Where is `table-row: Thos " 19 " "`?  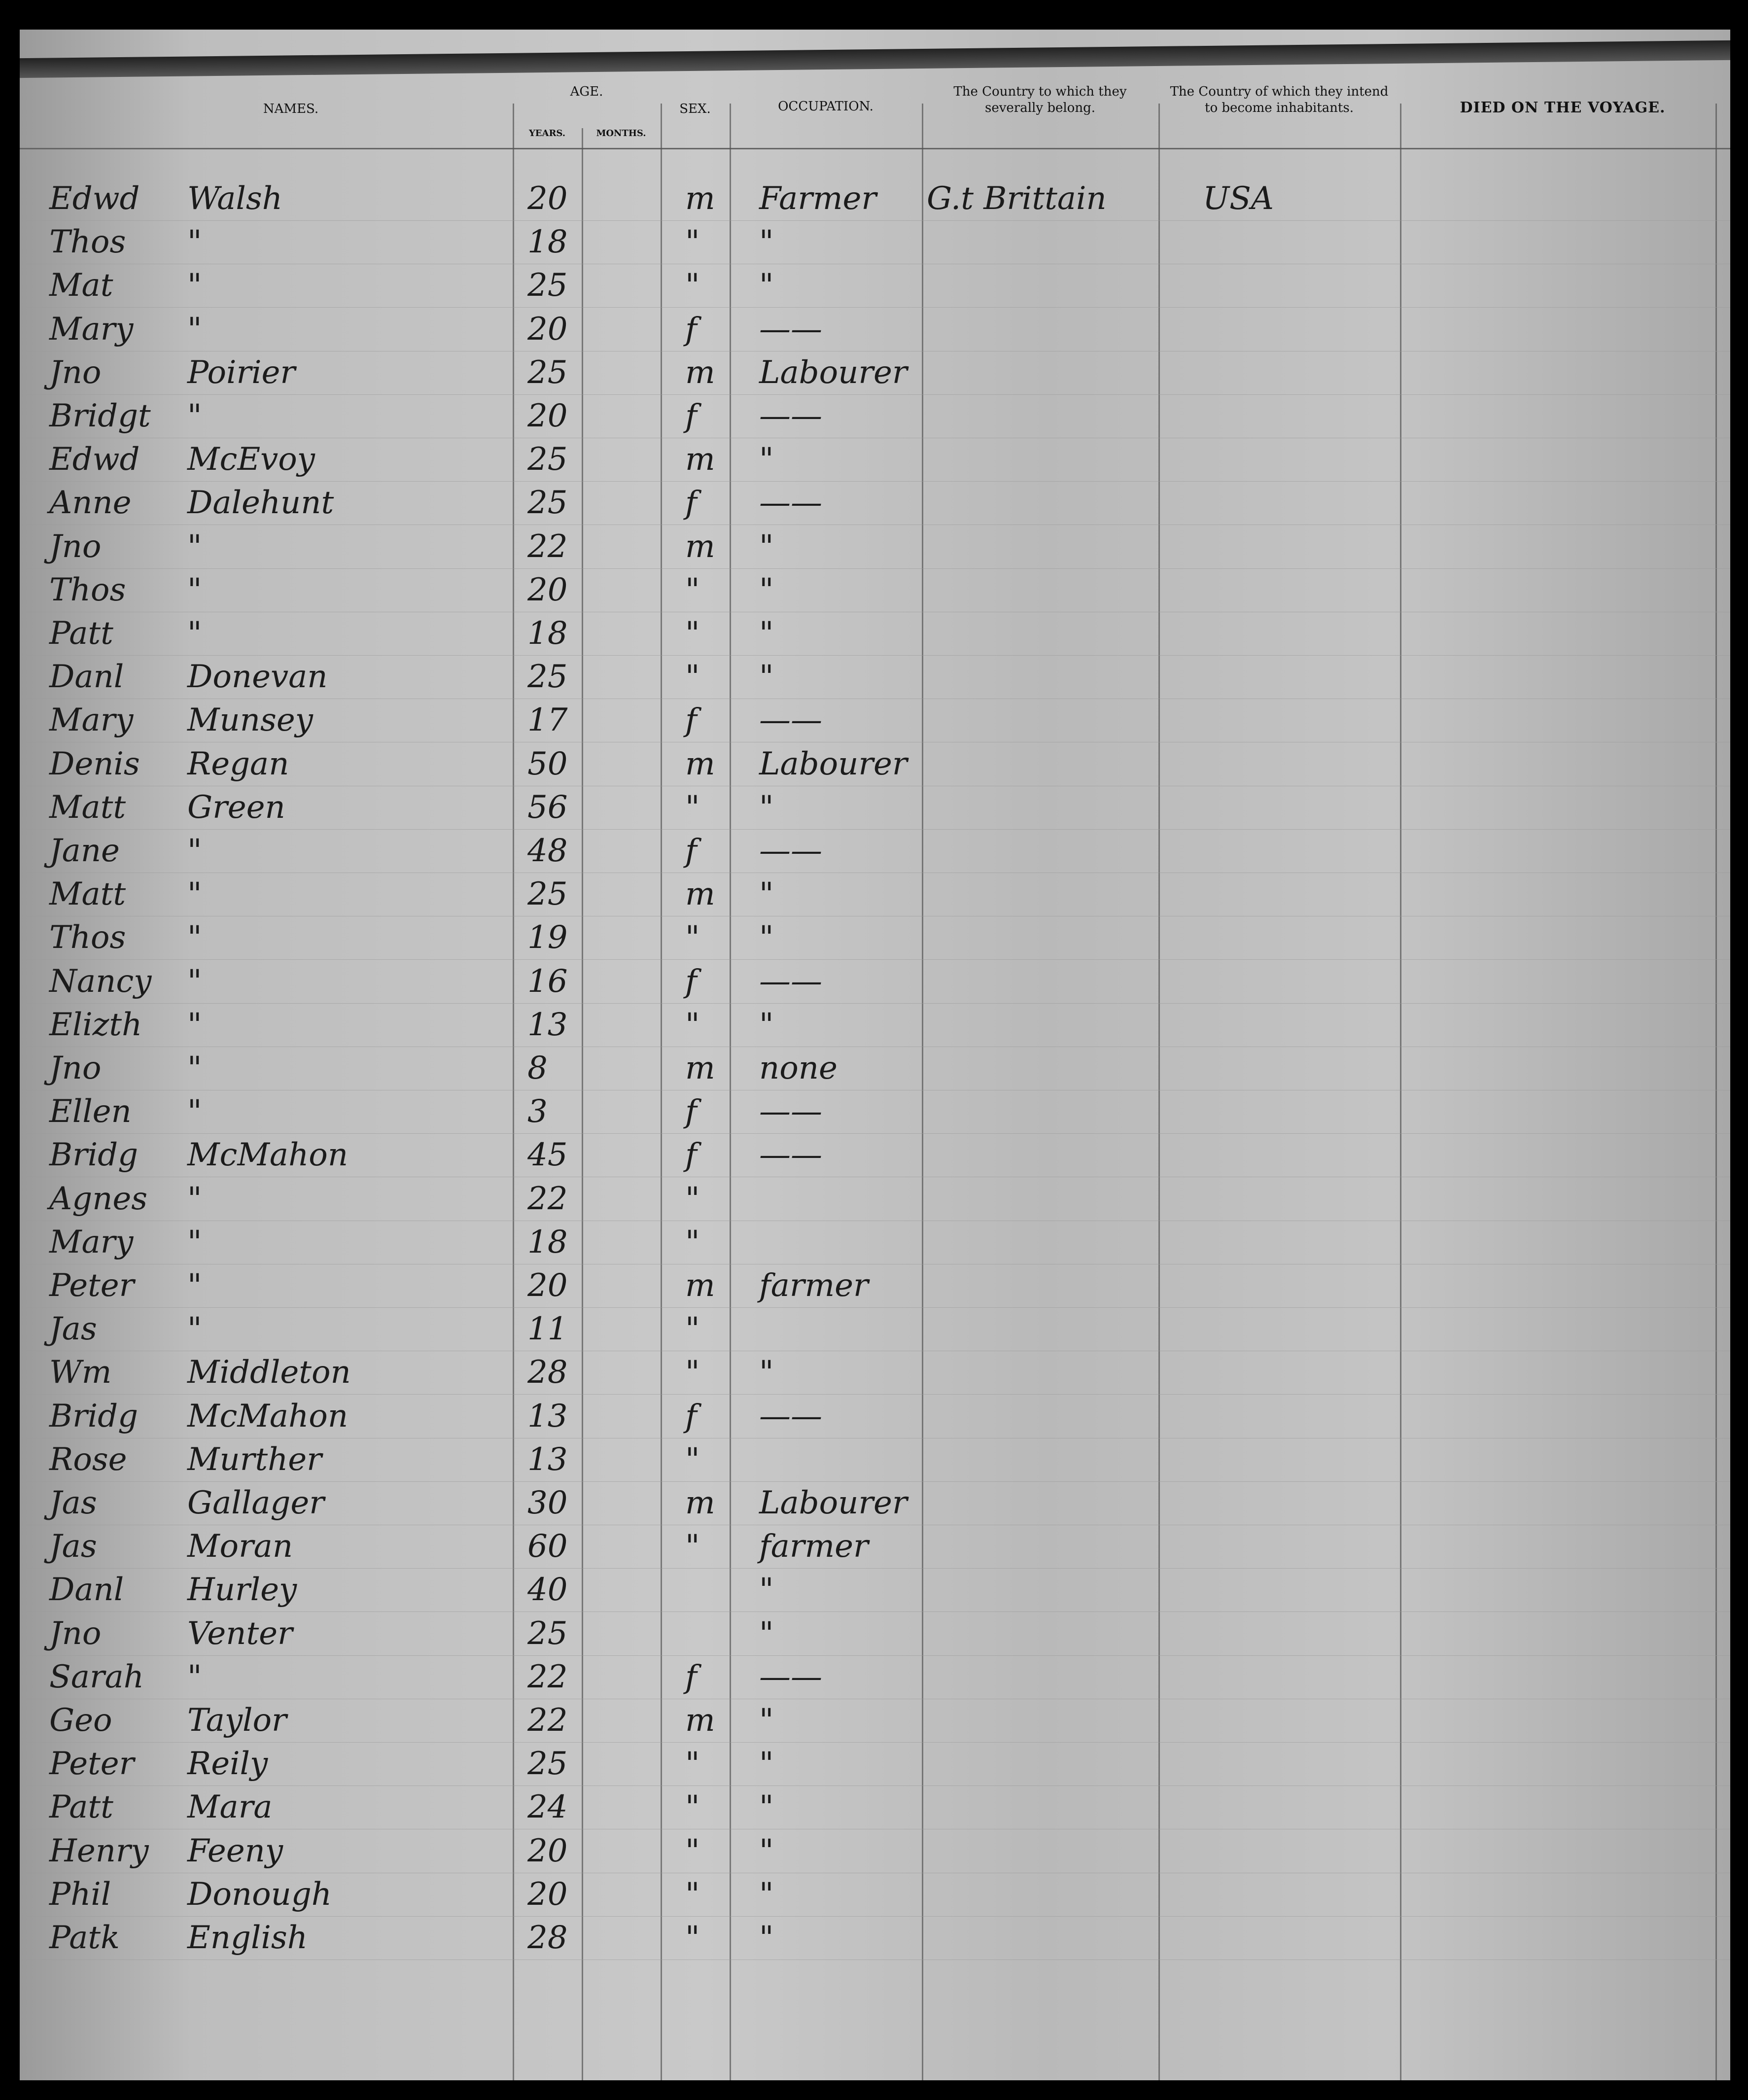
table-row: Thos " 19 " " is located at coordinates (875, 938).